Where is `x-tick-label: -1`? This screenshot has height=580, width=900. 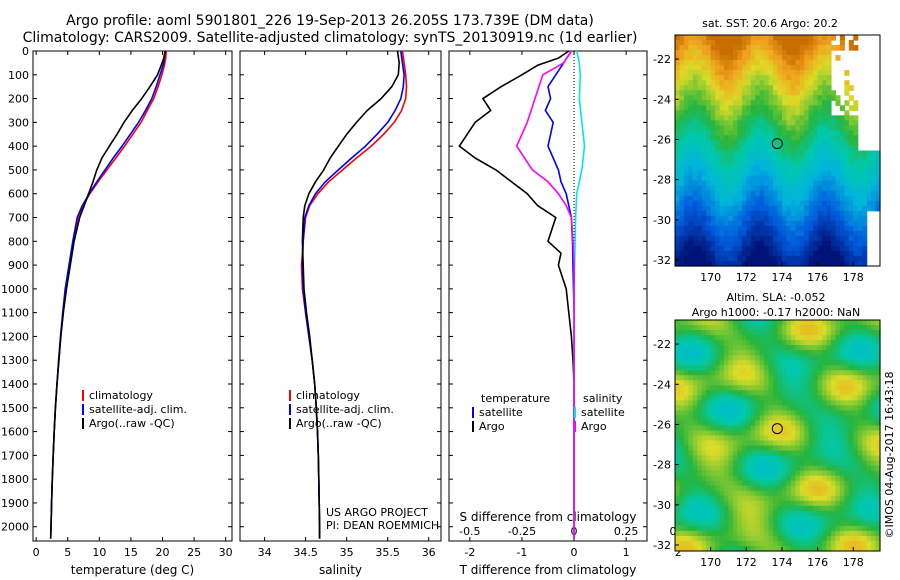 x-tick-label: -1 is located at coordinates (521, 552).